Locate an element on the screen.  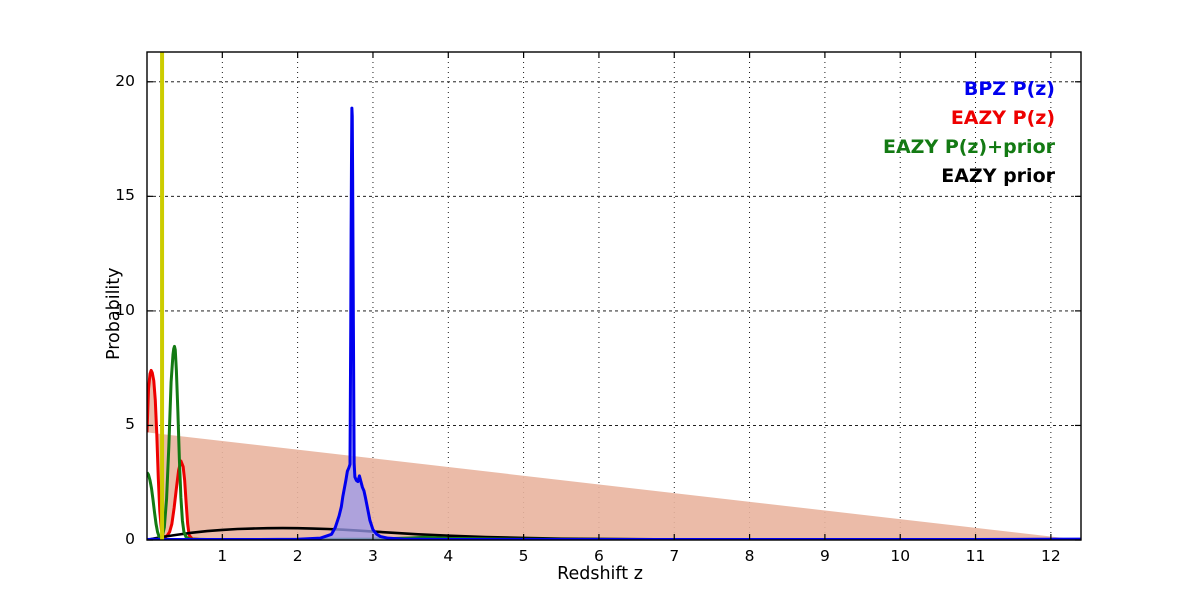
y-tick-label: 10 is located at coordinates (125, 309).